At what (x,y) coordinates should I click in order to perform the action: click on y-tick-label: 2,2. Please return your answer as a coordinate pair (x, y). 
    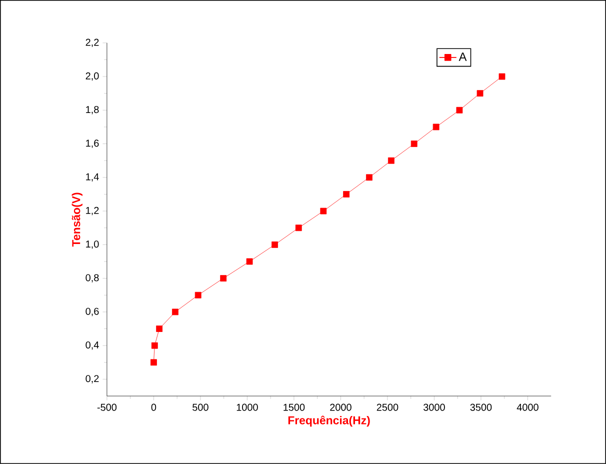
    Looking at the image, I should click on (92, 43).